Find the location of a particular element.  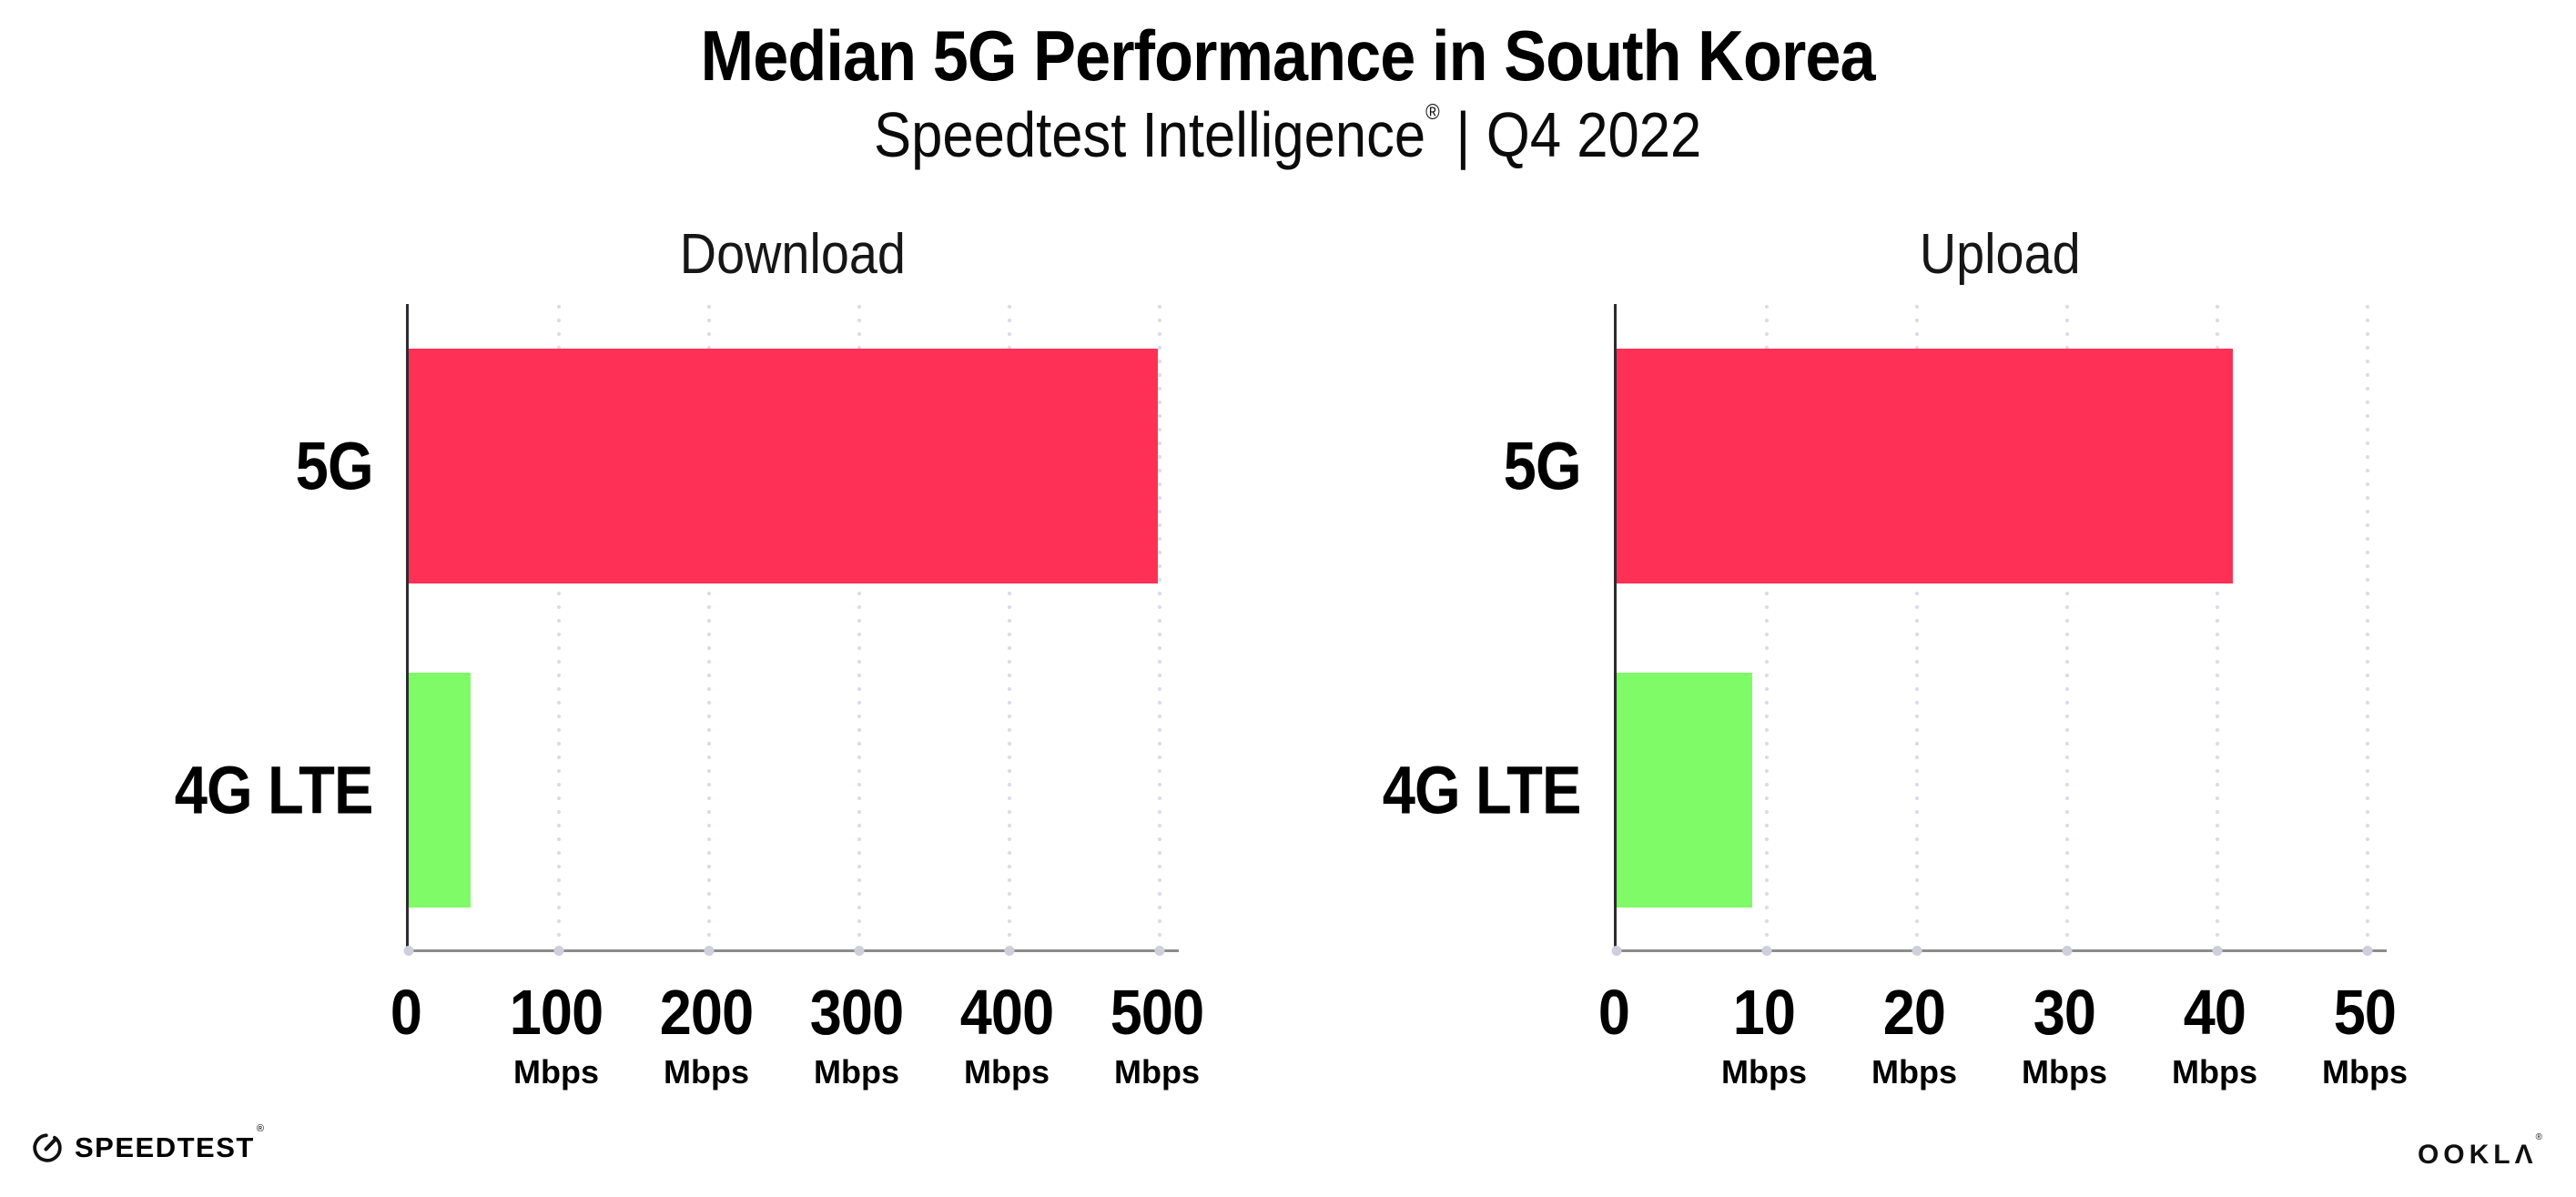

tick-number: 400 is located at coordinates (1007, 1012).